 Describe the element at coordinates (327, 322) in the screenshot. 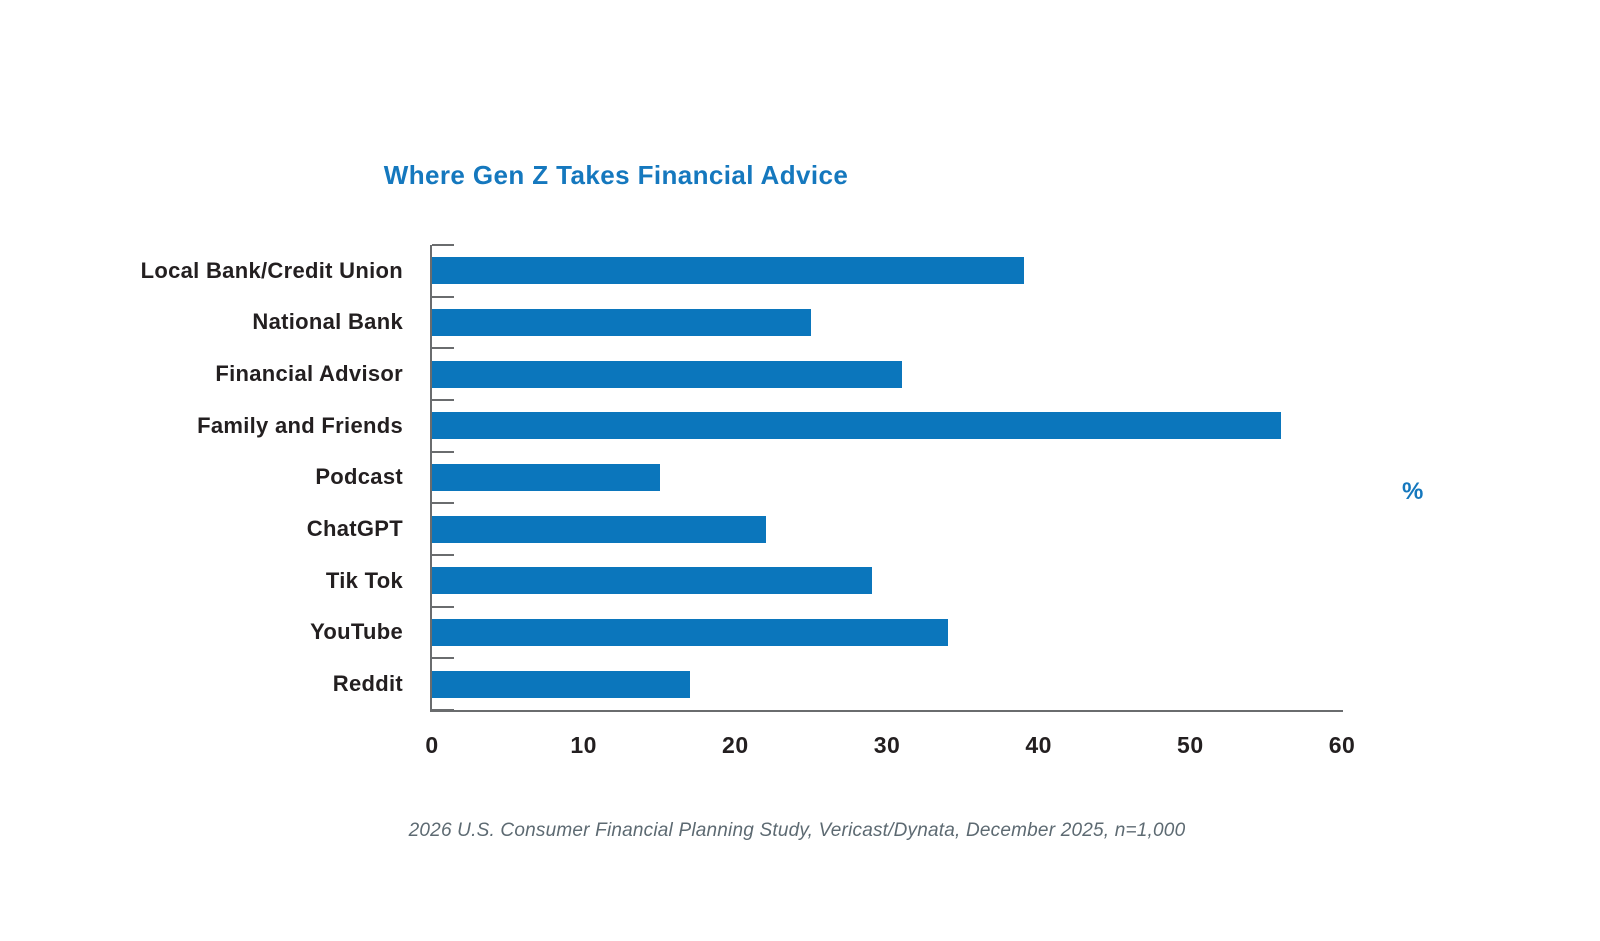

I see `category-label: National Bank` at that location.